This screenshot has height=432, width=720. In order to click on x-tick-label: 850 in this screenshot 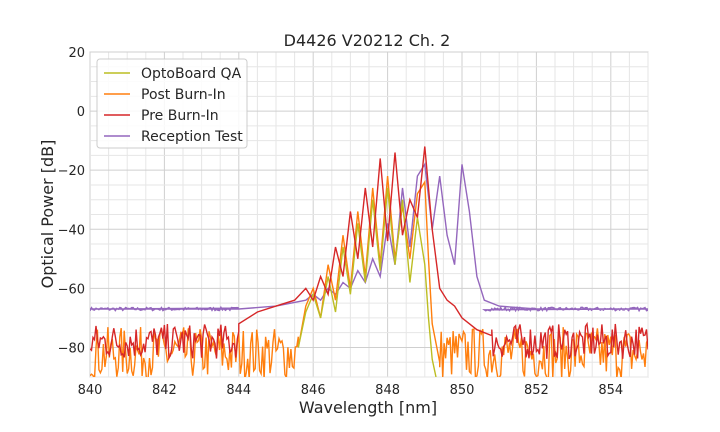, I will do `click(462, 390)`.